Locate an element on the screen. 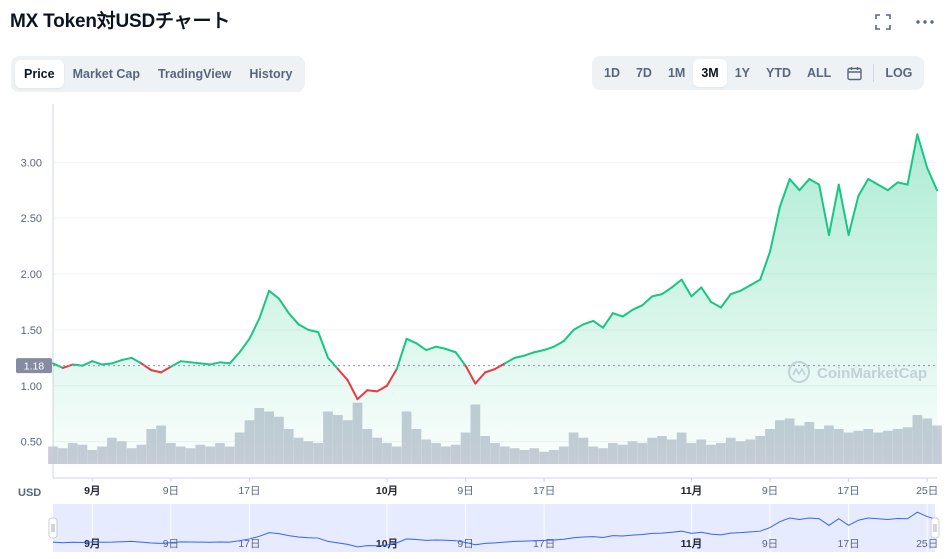 This screenshot has height=559, width=949. watermark: CoinMarketCap is located at coordinates (857, 372).